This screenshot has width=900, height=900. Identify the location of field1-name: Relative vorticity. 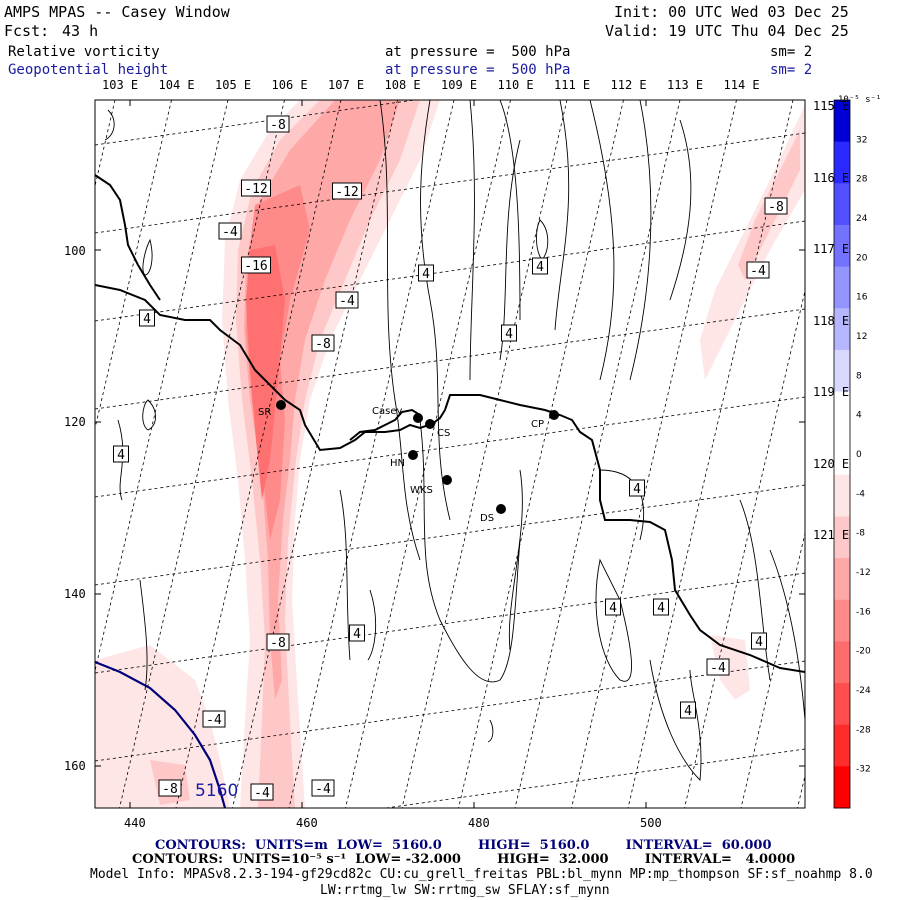
(84, 52).